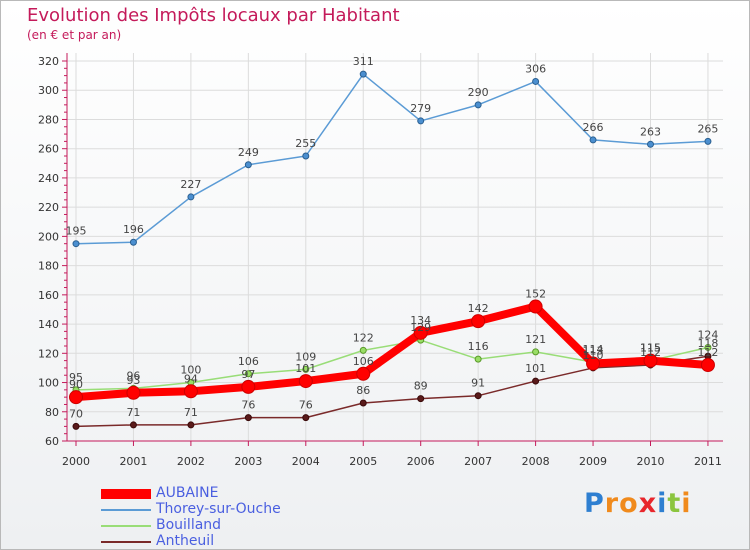  What do you see at coordinates (363, 390) in the screenshot?
I see `data-label-antheuil: 86` at bounding box center [363, 390].